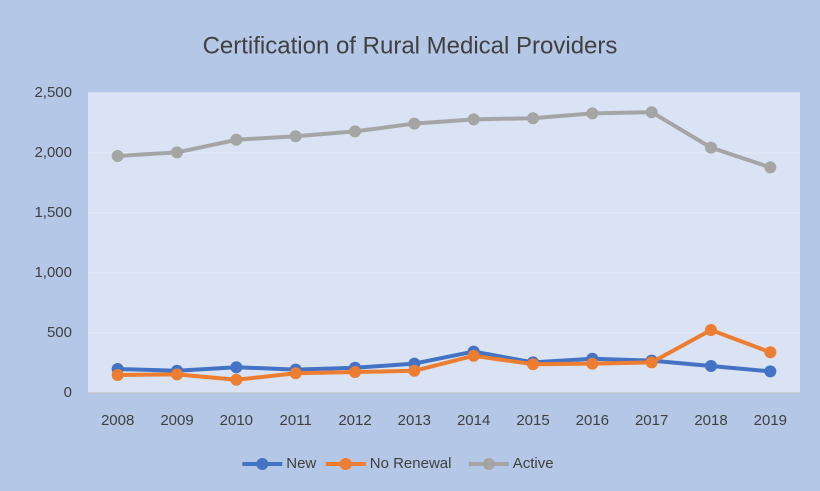 The image size is (820, 491). What do you see at coordinates (53, 212) in the screenshot?
I see `y-tick-label: 1,500` at bounding box center [53, 212].